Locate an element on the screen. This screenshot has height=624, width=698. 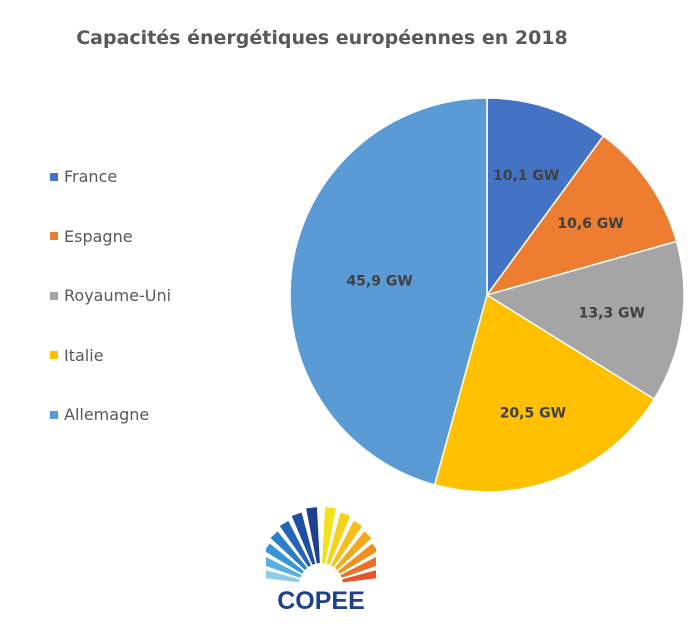
legend-item: Royaume-Uni is located at coordinates (110, 295).